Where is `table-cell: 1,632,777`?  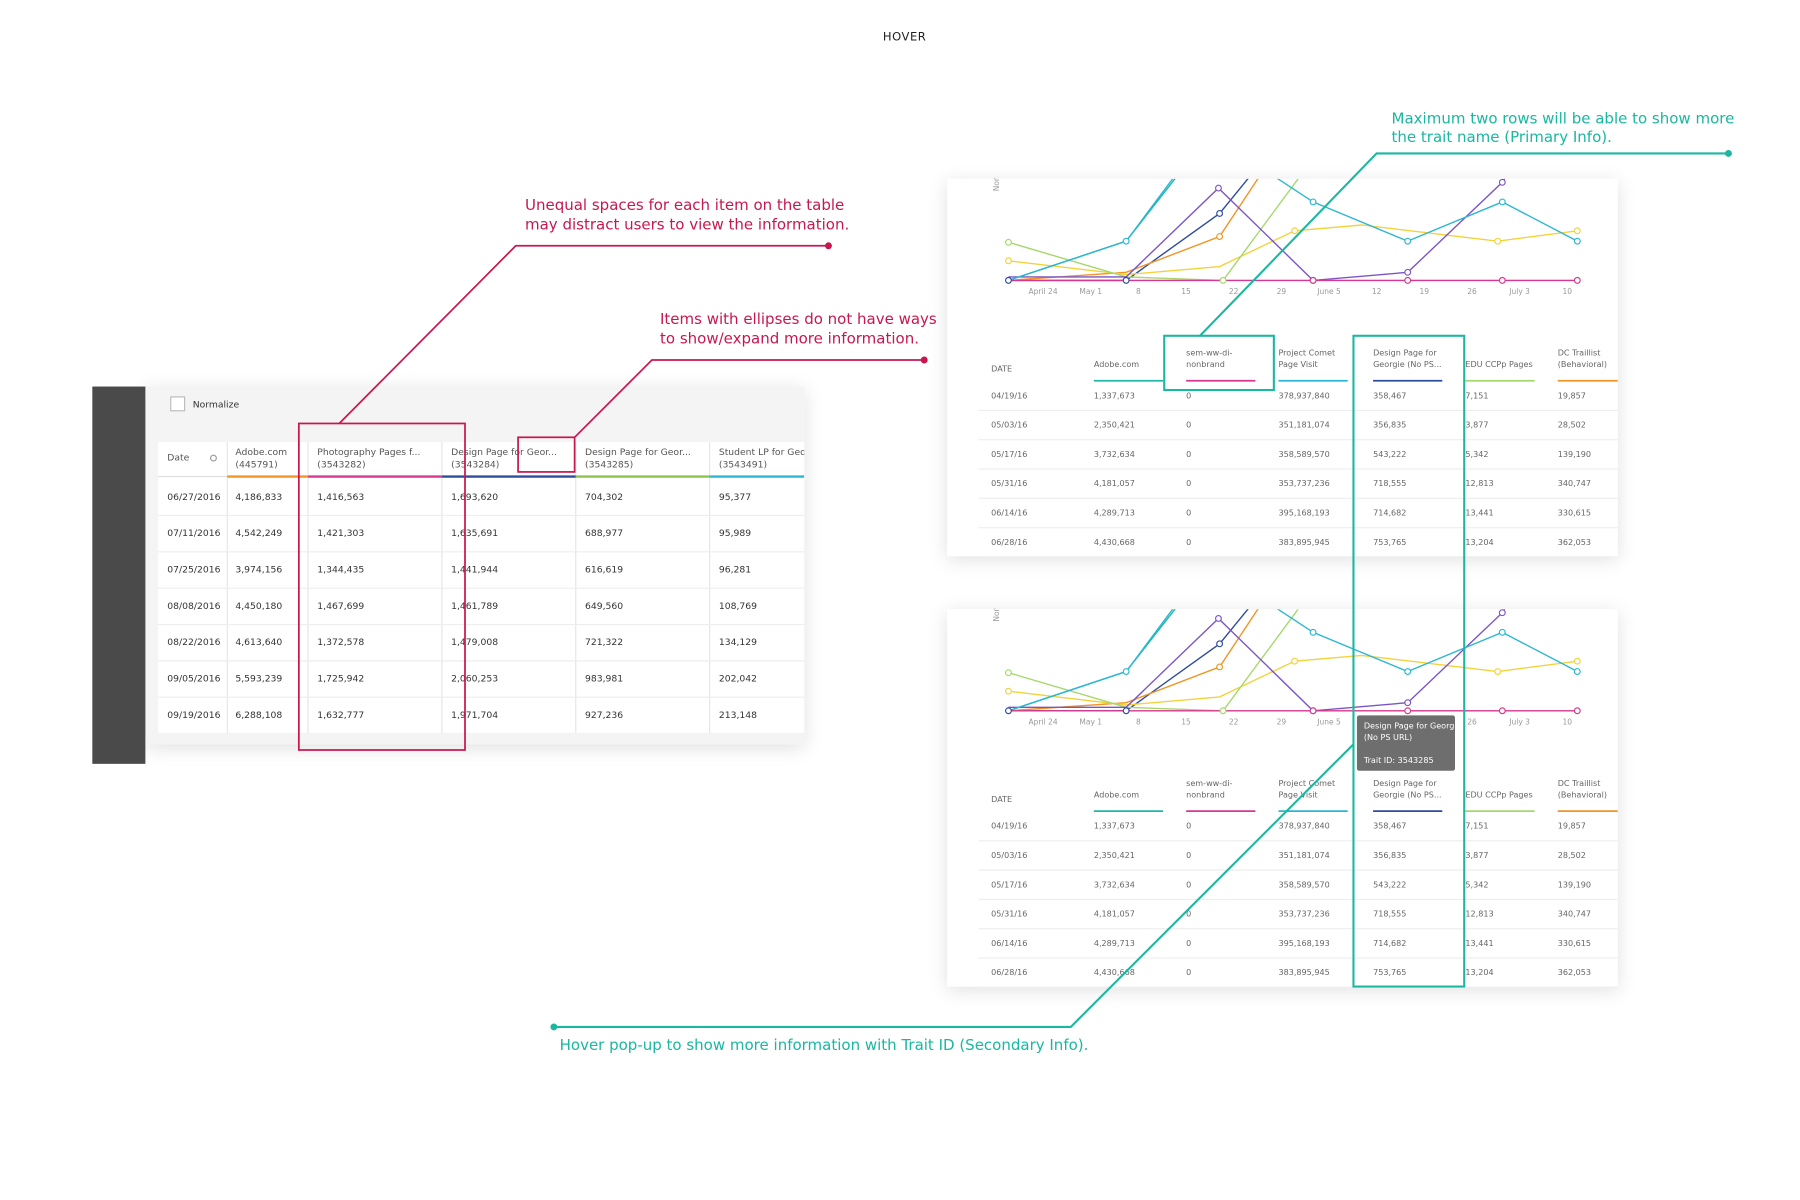
table-cell: 1,632,777 is located at coordinates (340, 715).